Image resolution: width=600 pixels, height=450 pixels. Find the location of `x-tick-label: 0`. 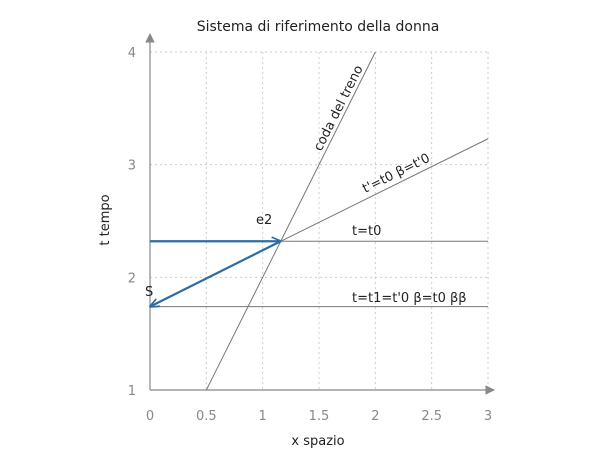

x-tick-label: 0 is located at coordinates (150, 416).